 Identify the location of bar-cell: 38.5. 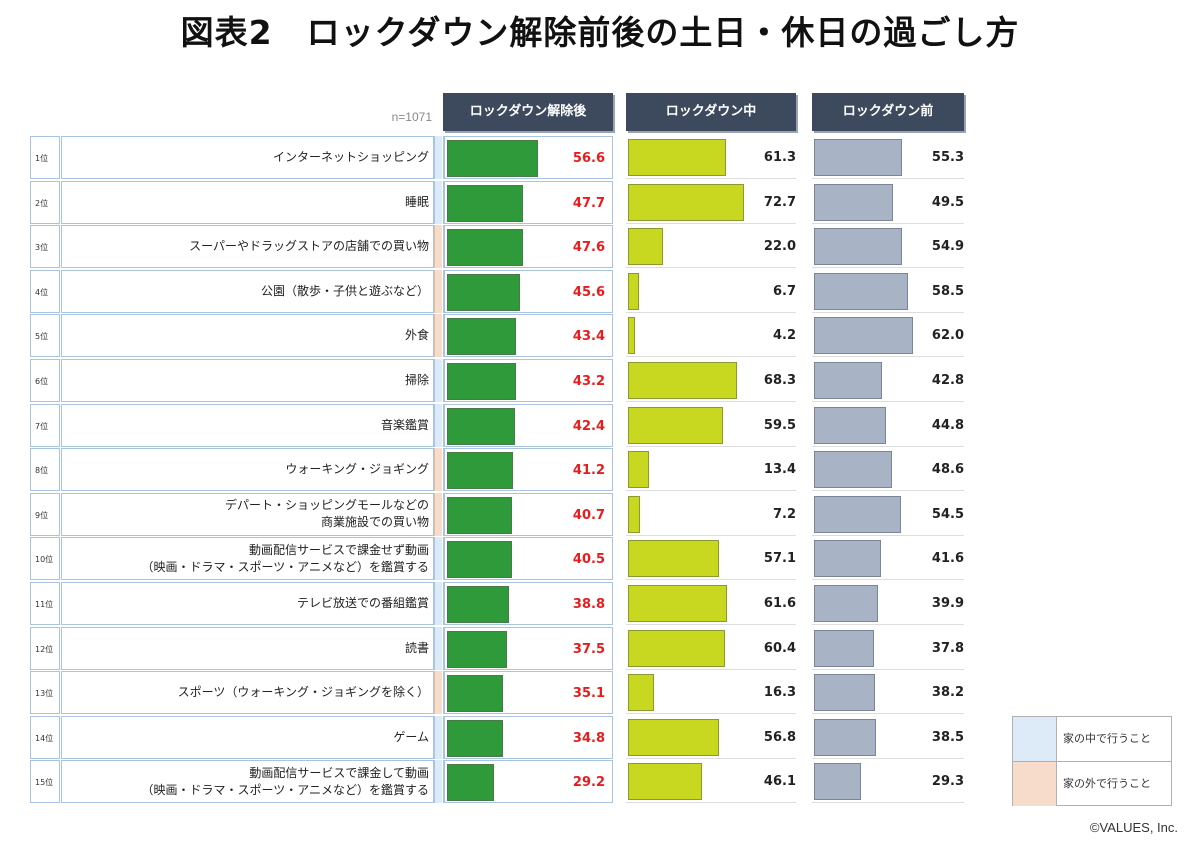
(888, 737).